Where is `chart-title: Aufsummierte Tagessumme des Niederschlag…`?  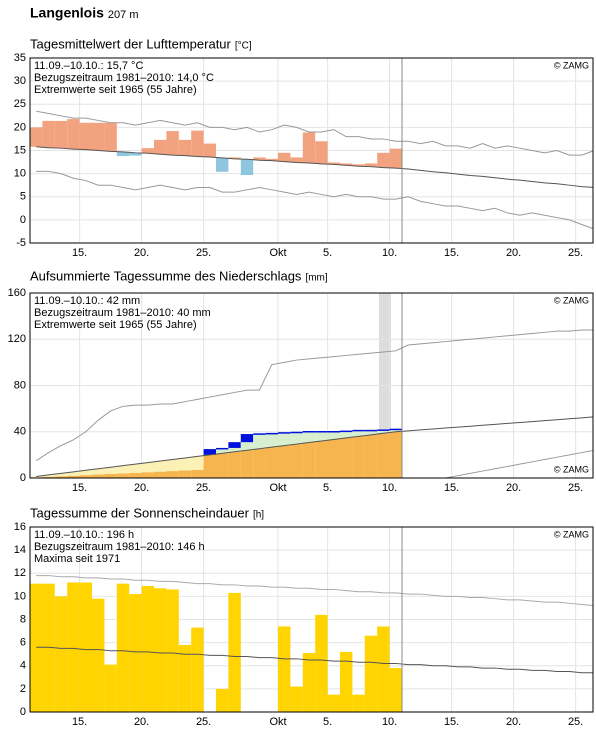 chart-title: Aufsummierte Tagessumme des Niederschlag… is located at coordinates (166, 275).